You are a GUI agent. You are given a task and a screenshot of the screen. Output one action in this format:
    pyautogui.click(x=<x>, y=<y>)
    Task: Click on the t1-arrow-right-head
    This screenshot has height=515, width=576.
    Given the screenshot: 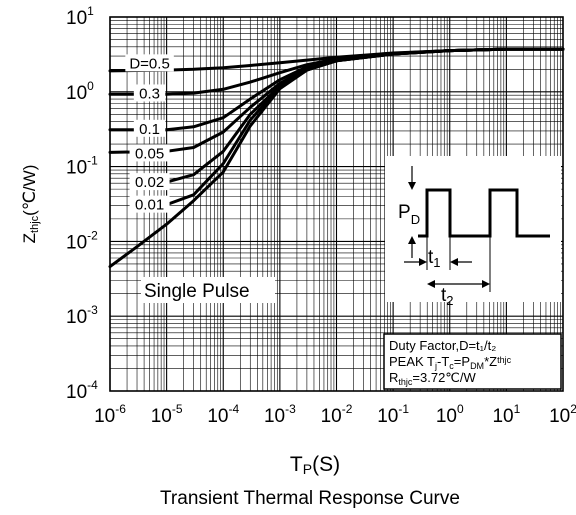 What is the action you would take?
    pyautogui.click(x=454, y=262)
    